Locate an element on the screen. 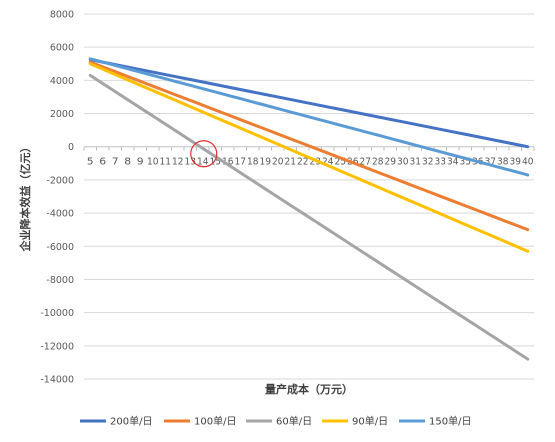 The height and width of the screenshot is (442, 555). y-tick-label: -2000 is located at coordinates (60, 180).